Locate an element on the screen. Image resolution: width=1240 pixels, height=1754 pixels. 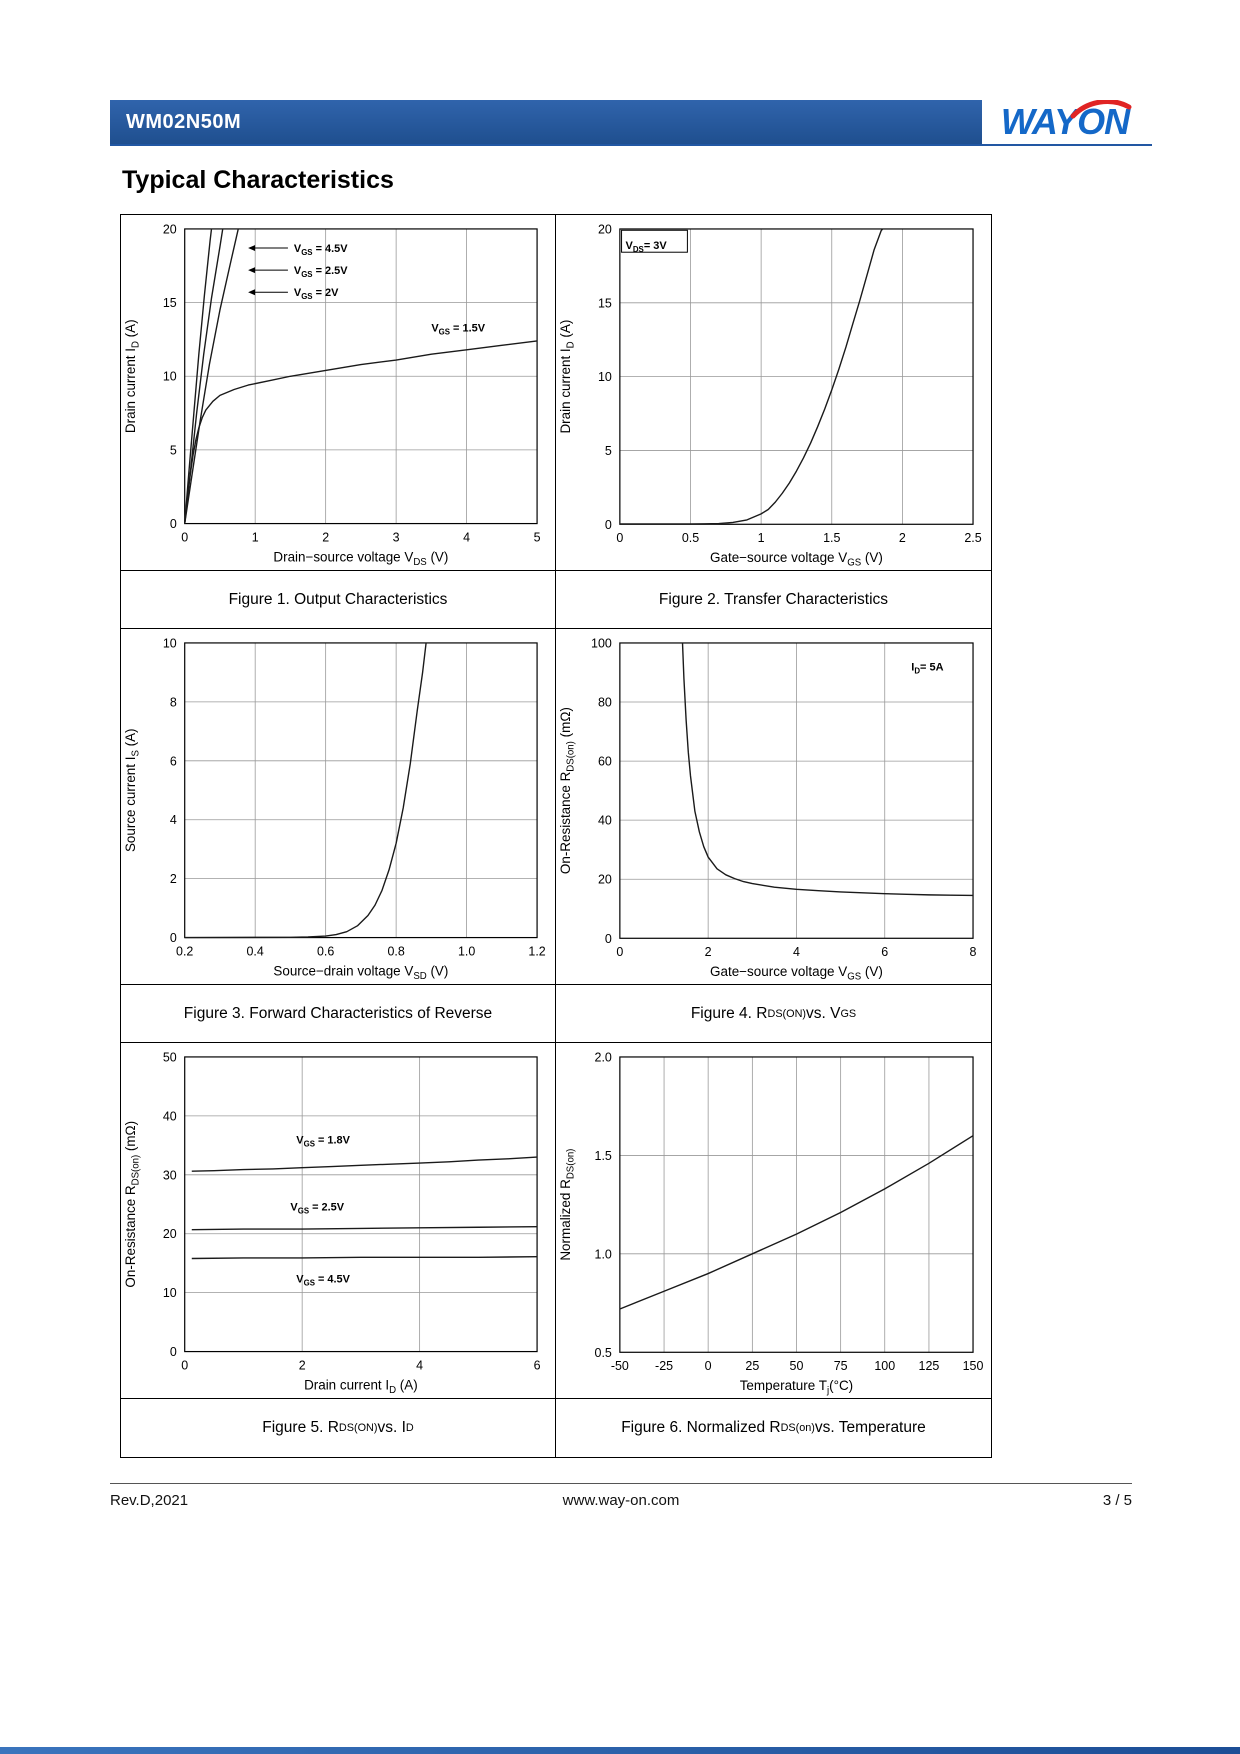
part-number: WM02N50M is located at coordinates (184, 121).